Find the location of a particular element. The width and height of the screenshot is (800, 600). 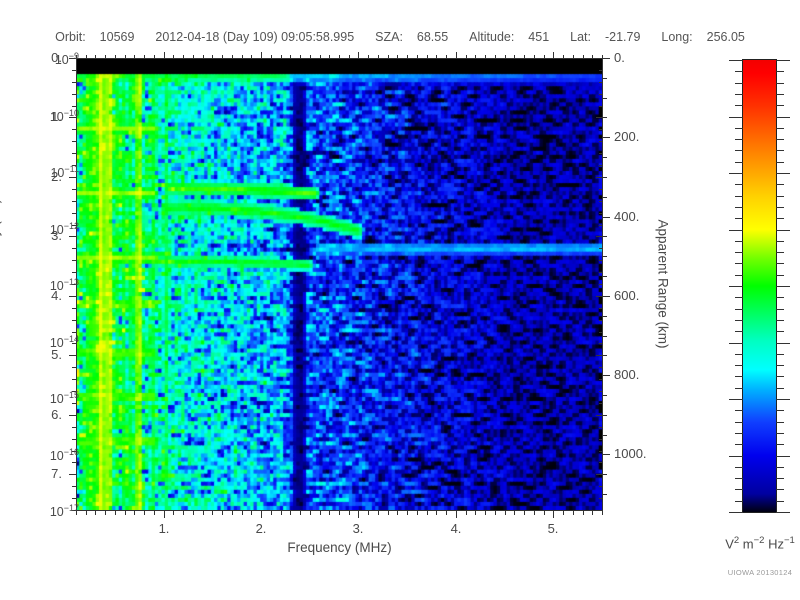

credit-text: UIOWA 20130124 is located at coordinates (760, 572).